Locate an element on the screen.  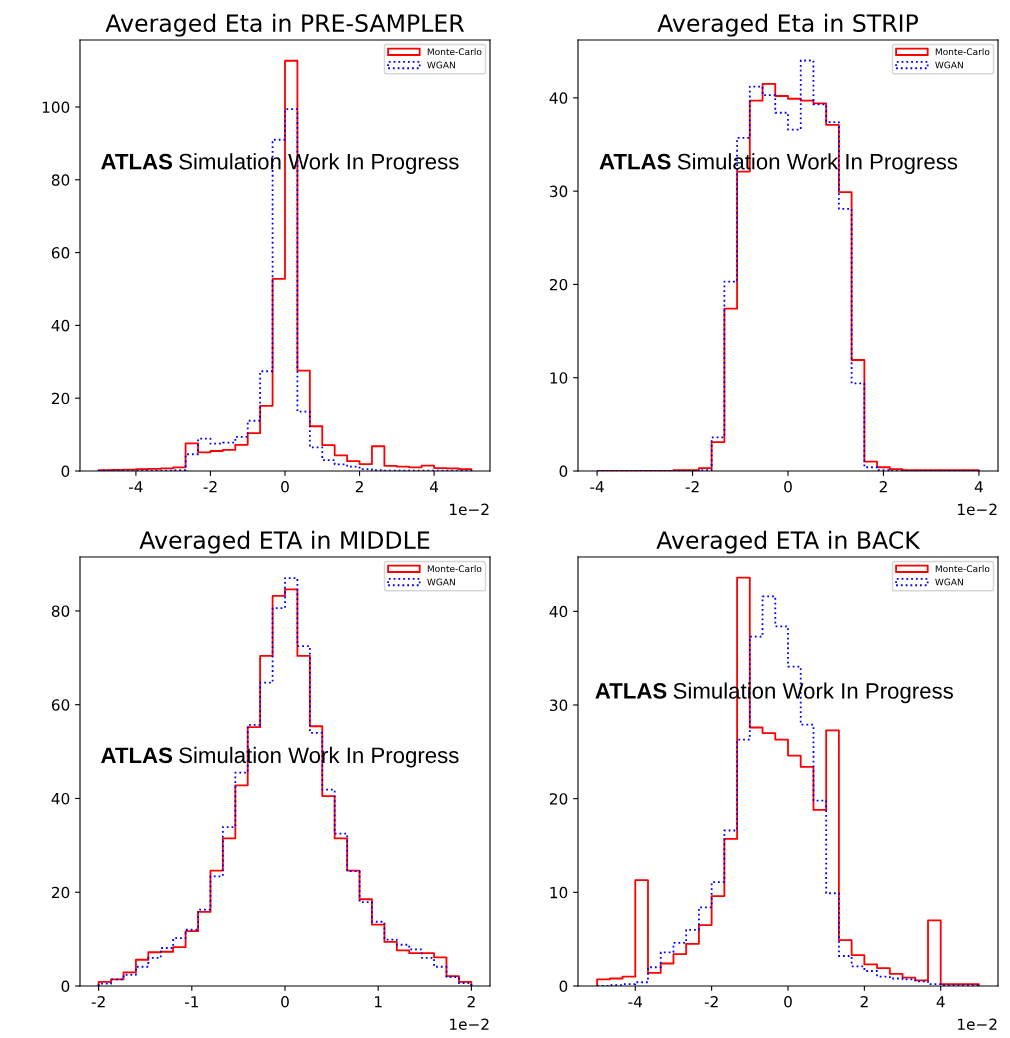
chart-title: Averaged Eta in STRIP is located at coordinates (788, 25).